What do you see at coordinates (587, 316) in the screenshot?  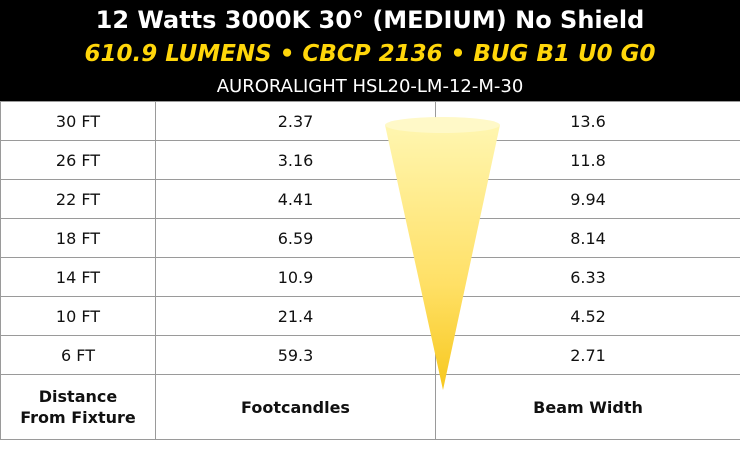 I see `beam-width-cell: 4.52` at bounding box center [587, 316].